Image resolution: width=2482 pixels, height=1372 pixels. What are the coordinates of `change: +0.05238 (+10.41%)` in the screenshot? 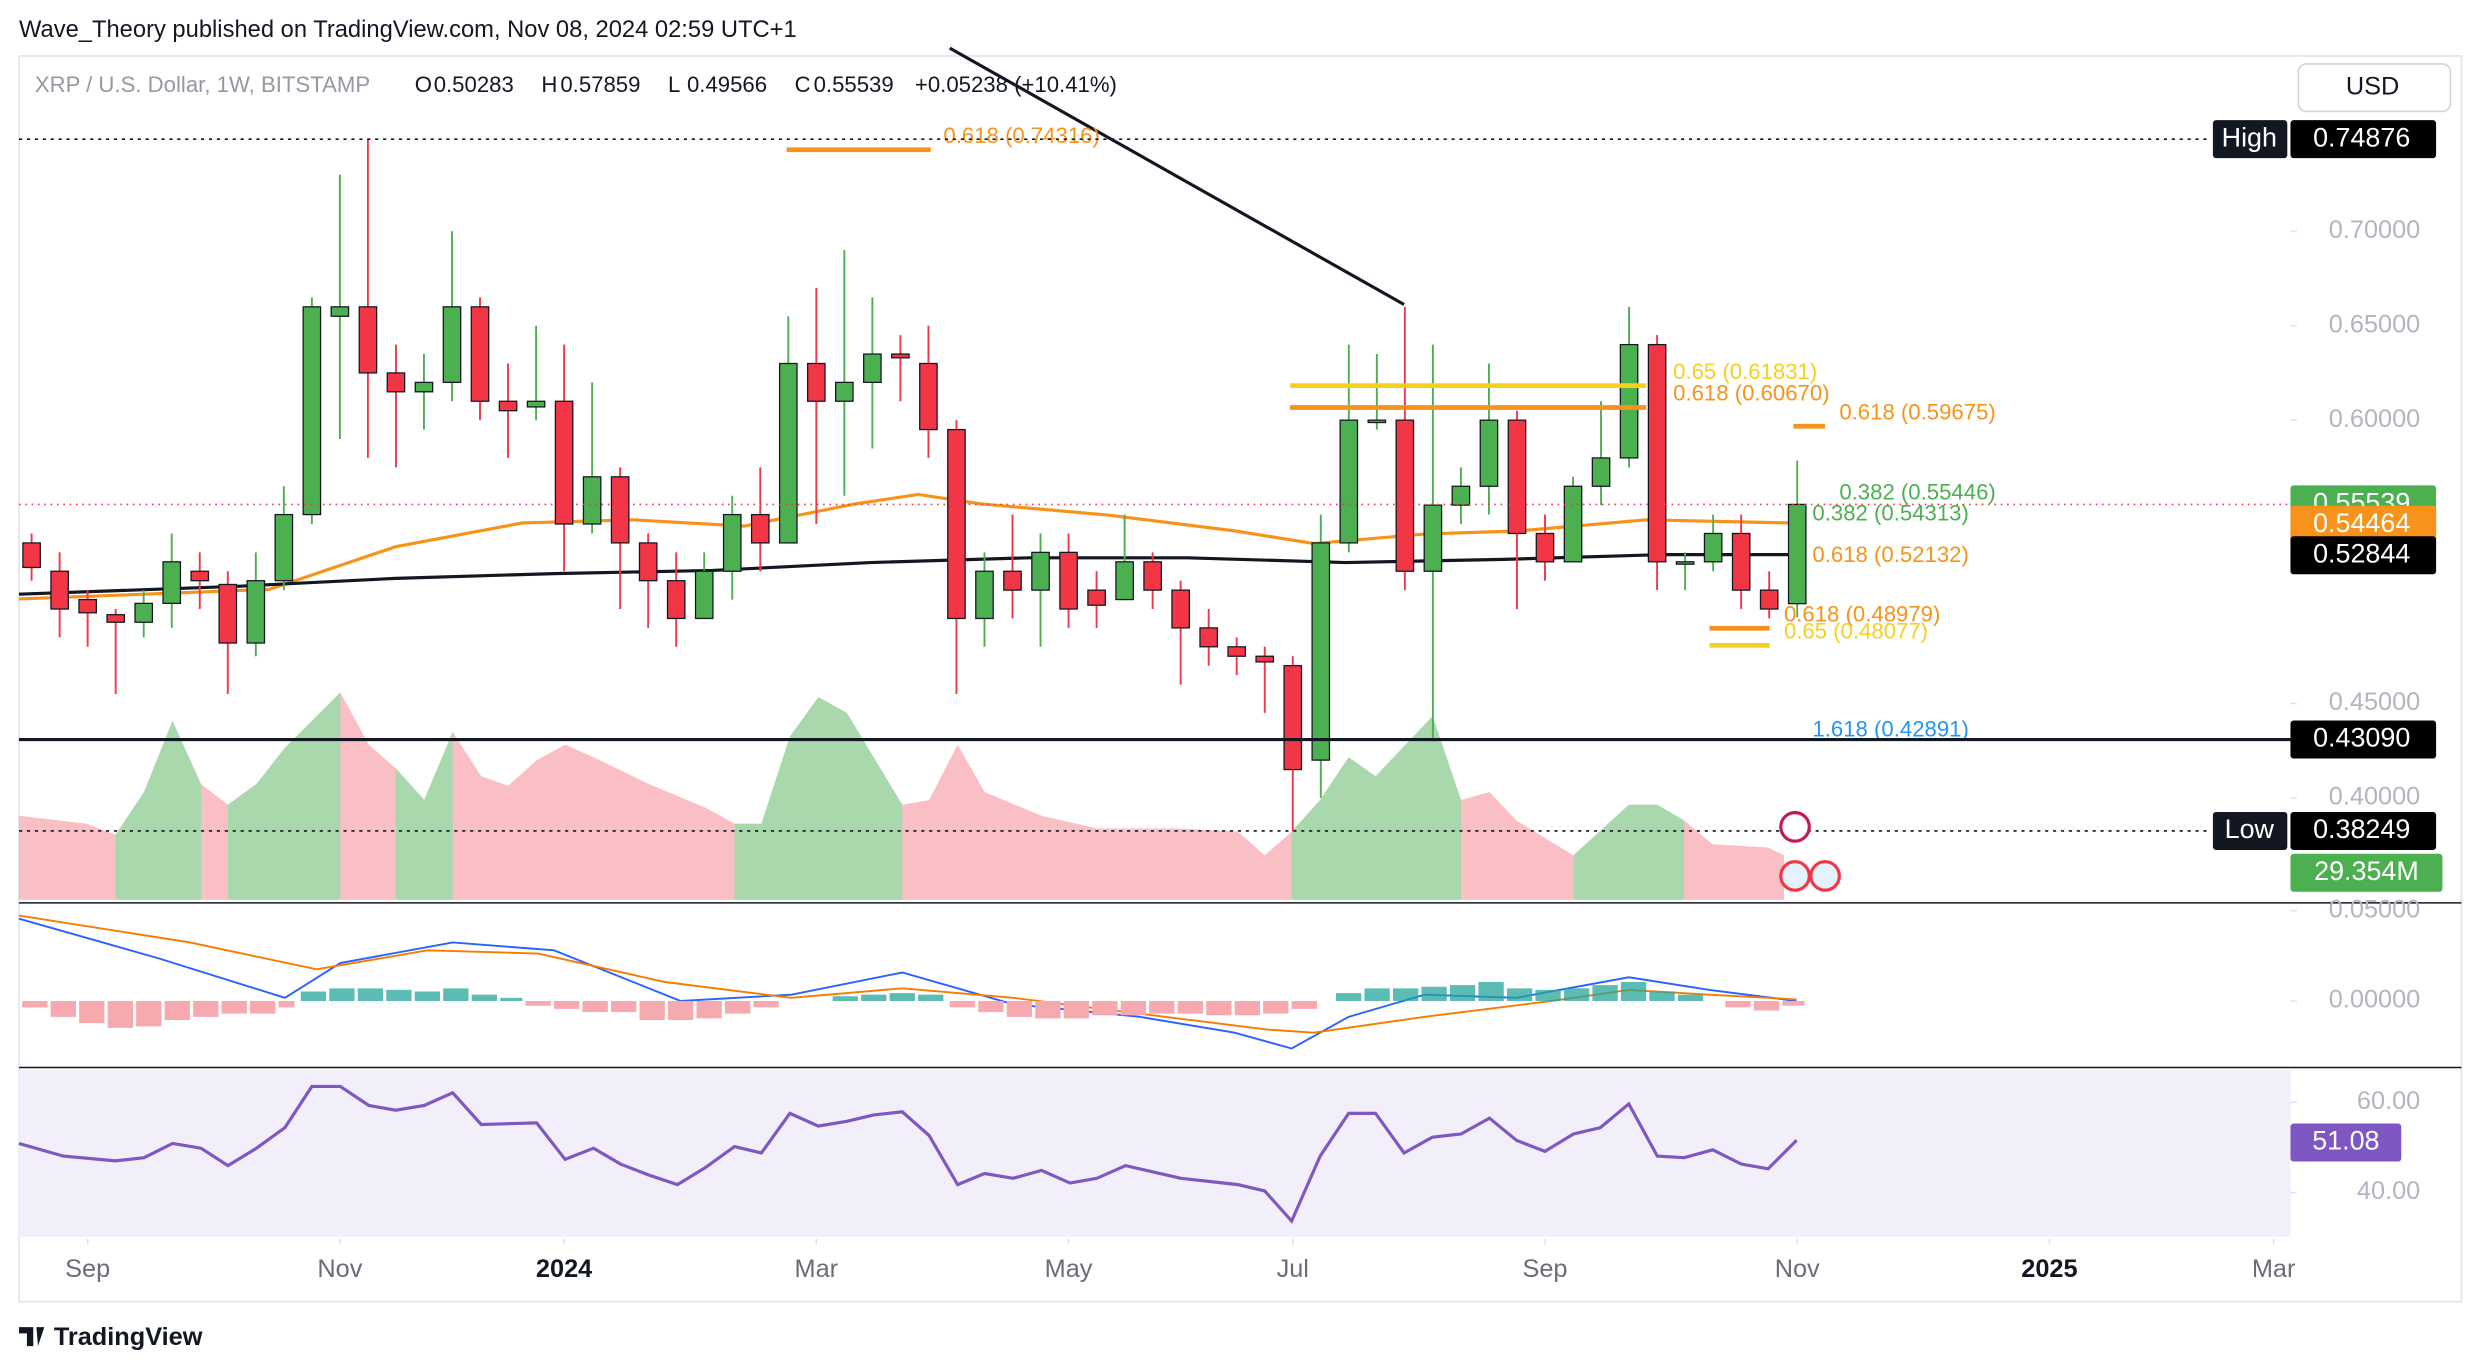 It's located at (1016, 84).